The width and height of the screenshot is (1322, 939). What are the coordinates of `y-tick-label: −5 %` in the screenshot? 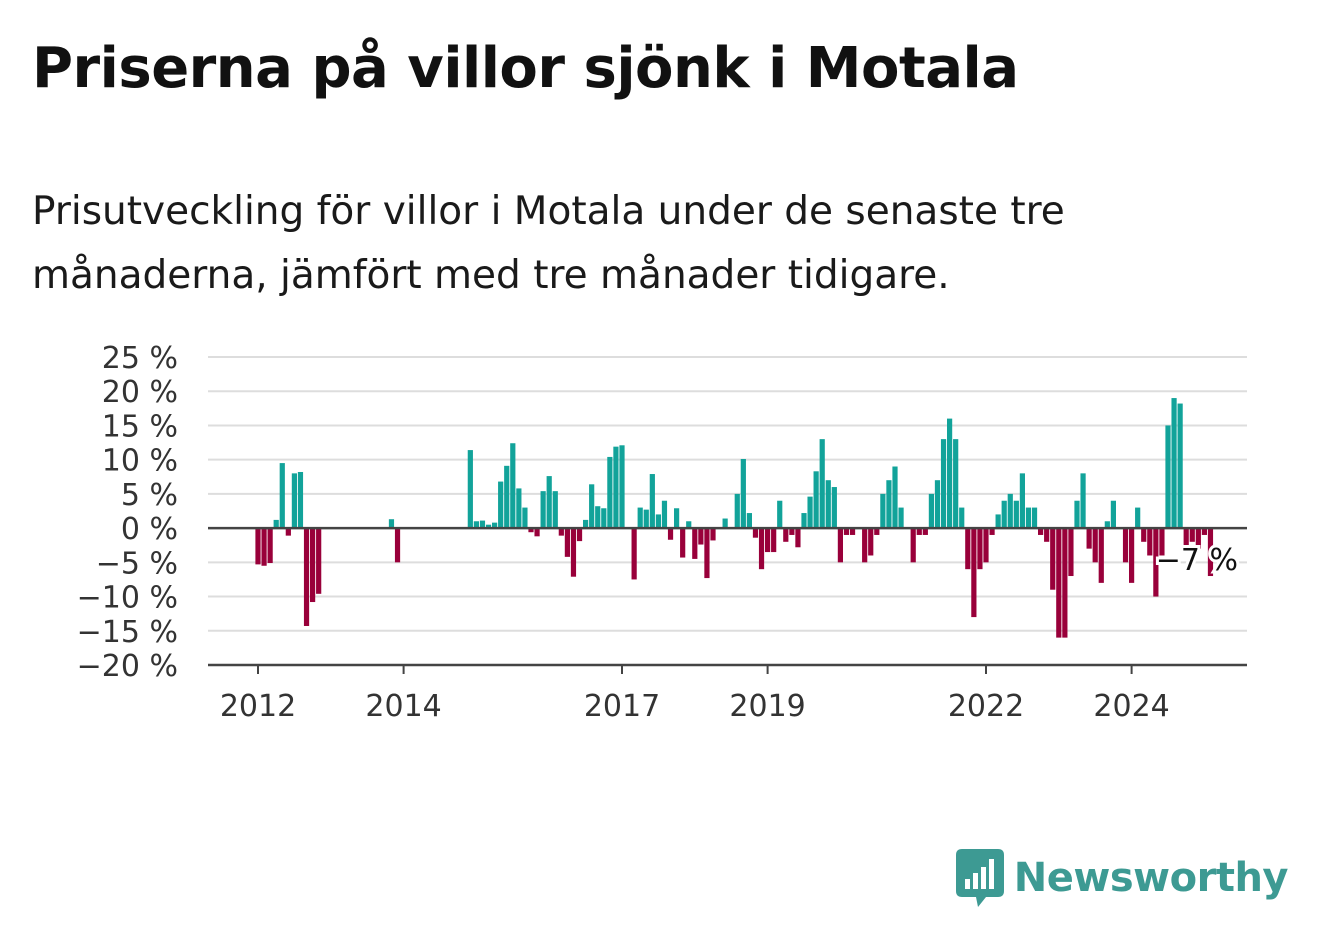 It's located at (137, 563).